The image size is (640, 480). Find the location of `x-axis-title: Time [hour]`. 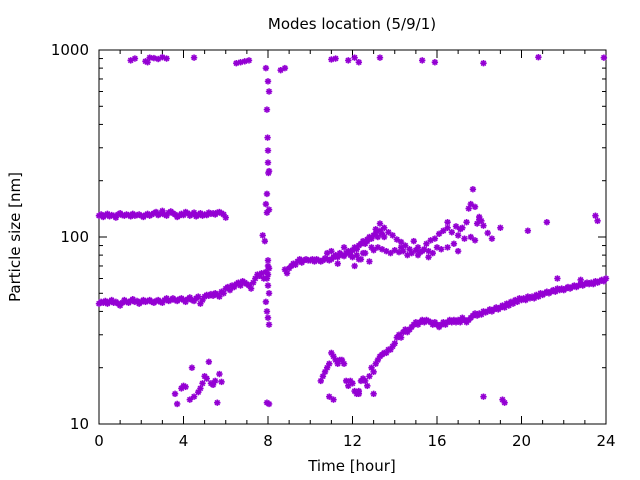

x-axis-title: Time [hour] is located at coordinates (351, 466).